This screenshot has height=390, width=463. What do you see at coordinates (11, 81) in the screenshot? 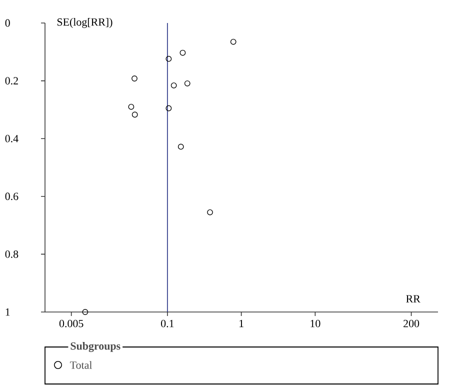
I see `y-tick-label: 0.2` at bounding box center [11, 81].